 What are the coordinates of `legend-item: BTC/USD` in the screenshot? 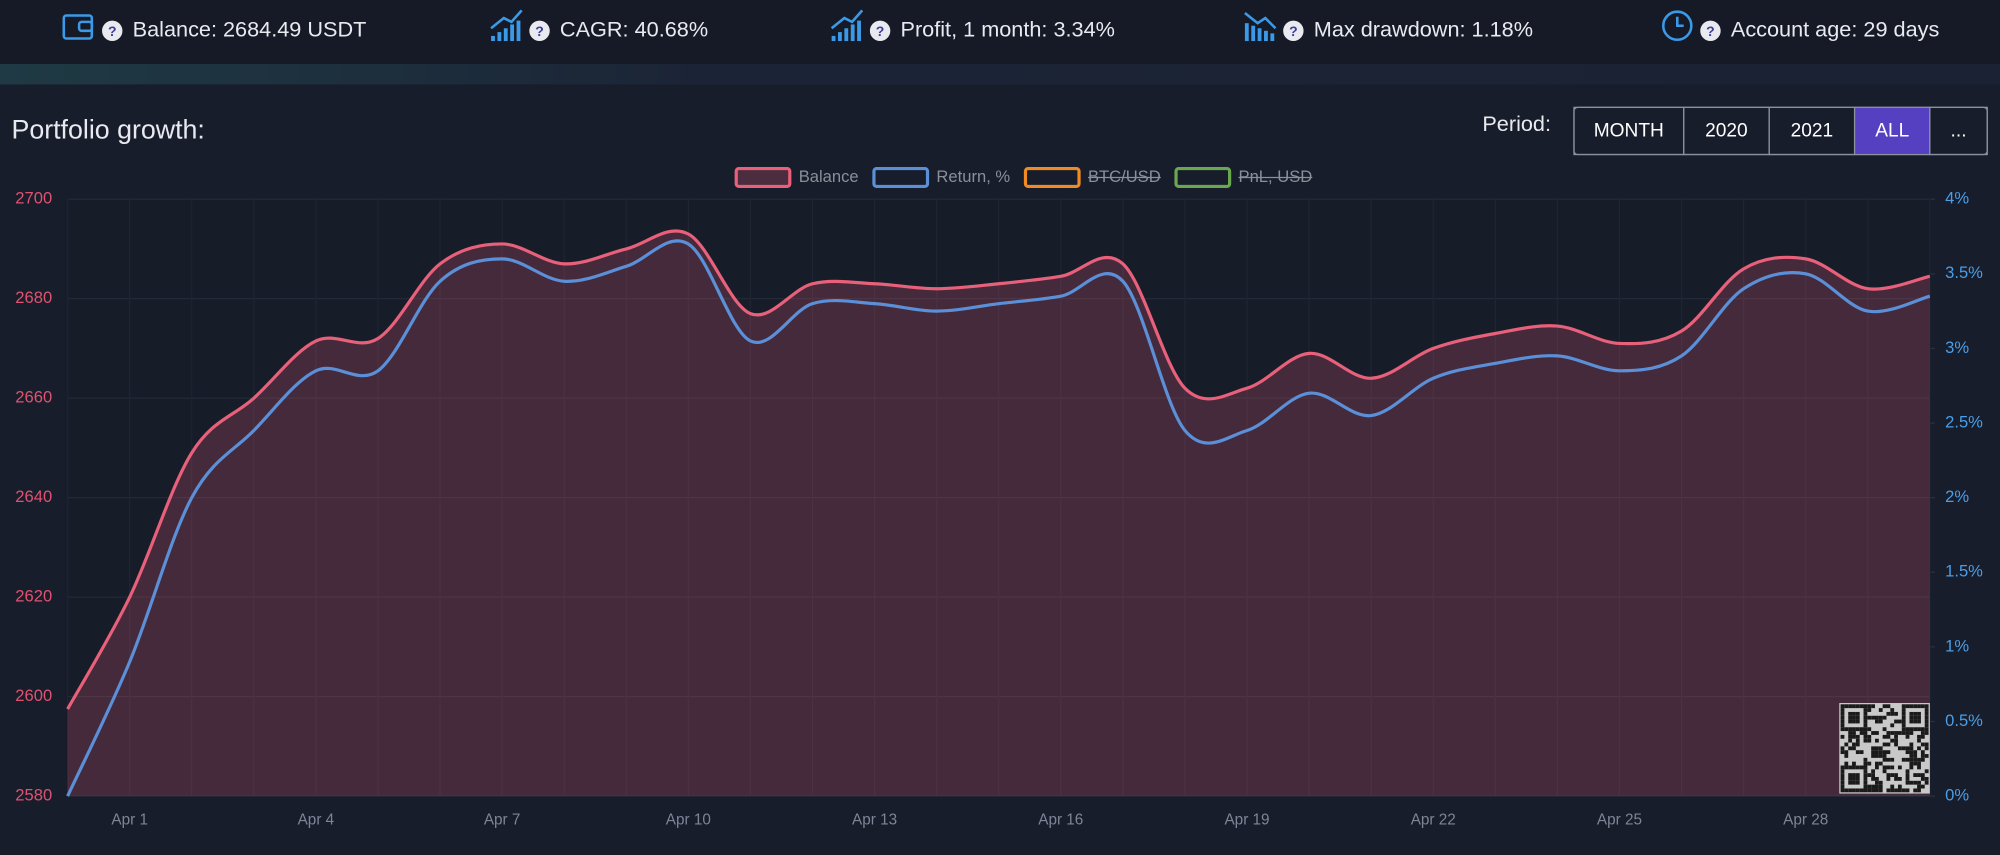 It's located at (1092, 178).